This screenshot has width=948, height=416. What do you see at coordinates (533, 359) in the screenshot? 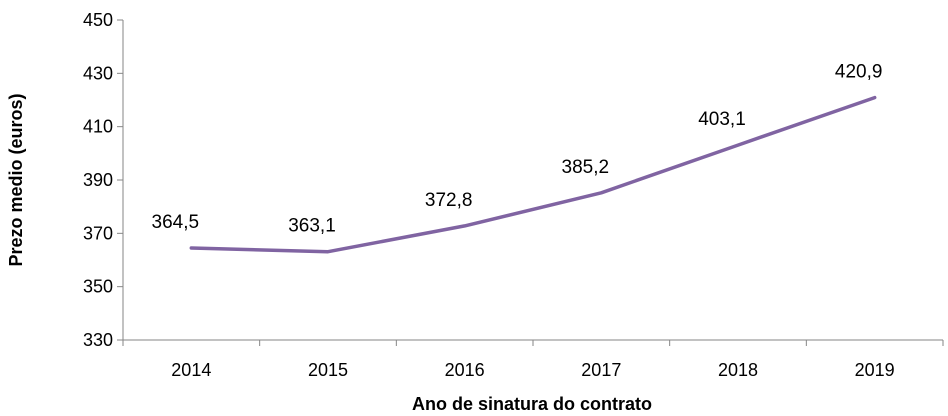
I see `x-axis: 2014 2015 2016 2017 2018 2019` at bounding box center [533, 359].